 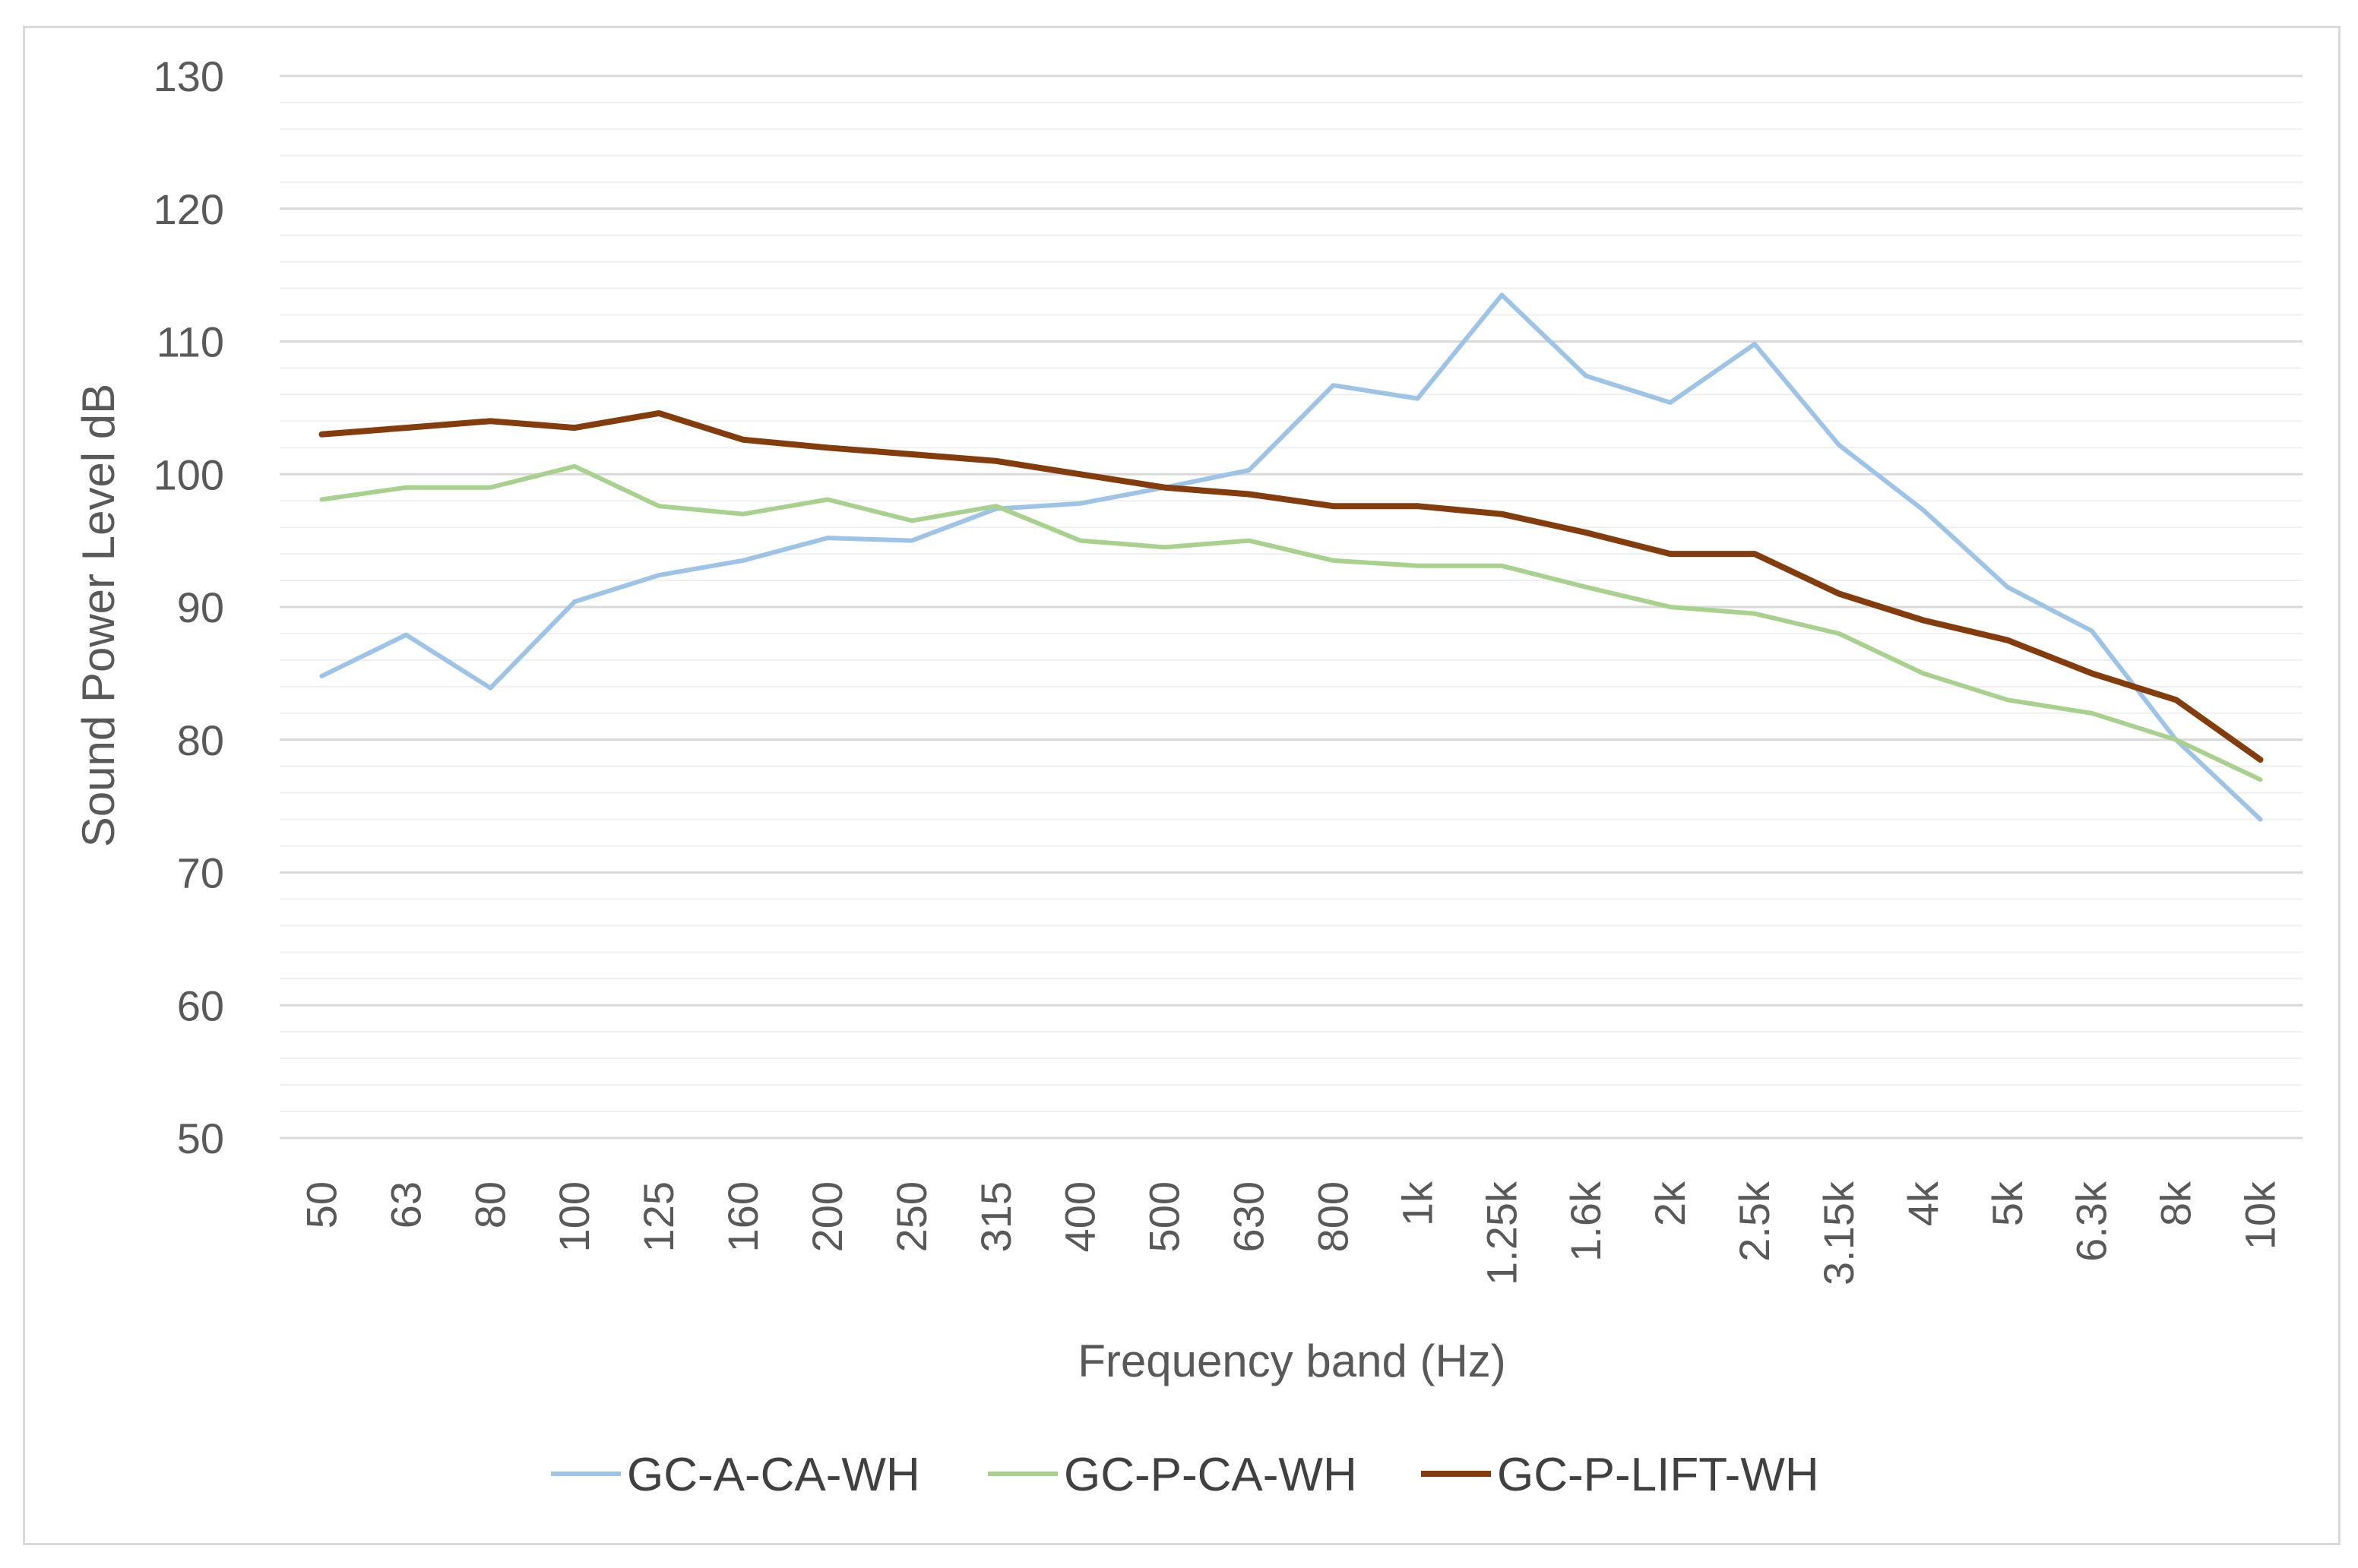 What do you see at coordinates (1249, 1216) in the screenshot?
I see `x-tick-label: 630` at bounding box center [1249, 1216].